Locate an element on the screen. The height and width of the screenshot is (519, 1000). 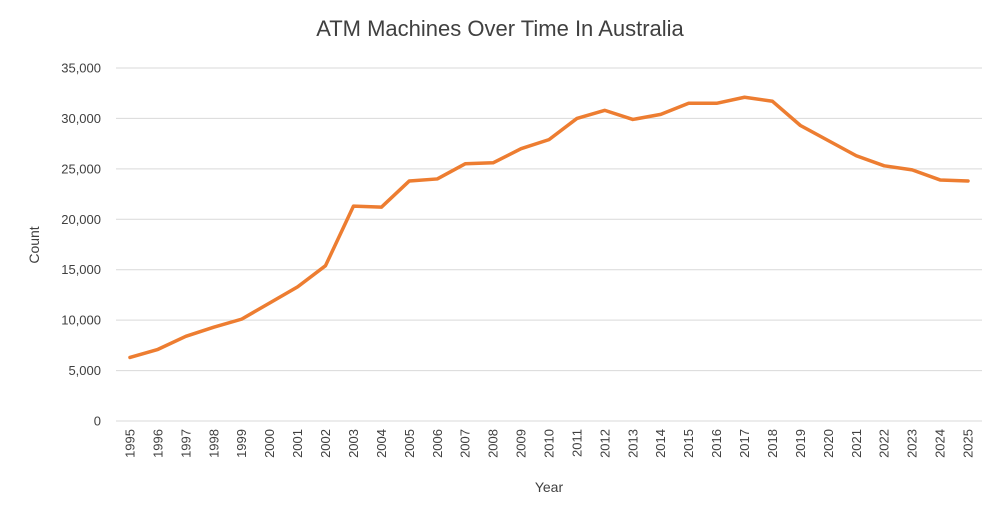
x-tick-label: 2007 is located at coordinates (465, 443).